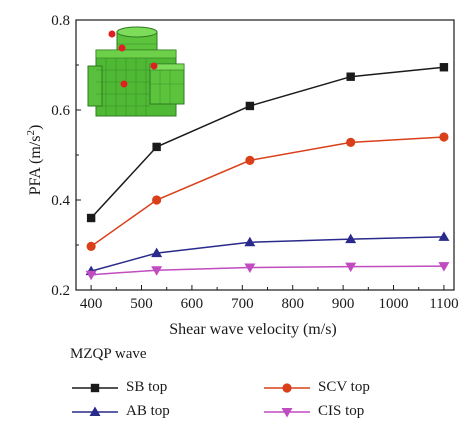 This screenshot has width=474, height=436. Describe the element at coordinates (148, 411) in the screenshot. I see `legend-label: AB top` at that location.